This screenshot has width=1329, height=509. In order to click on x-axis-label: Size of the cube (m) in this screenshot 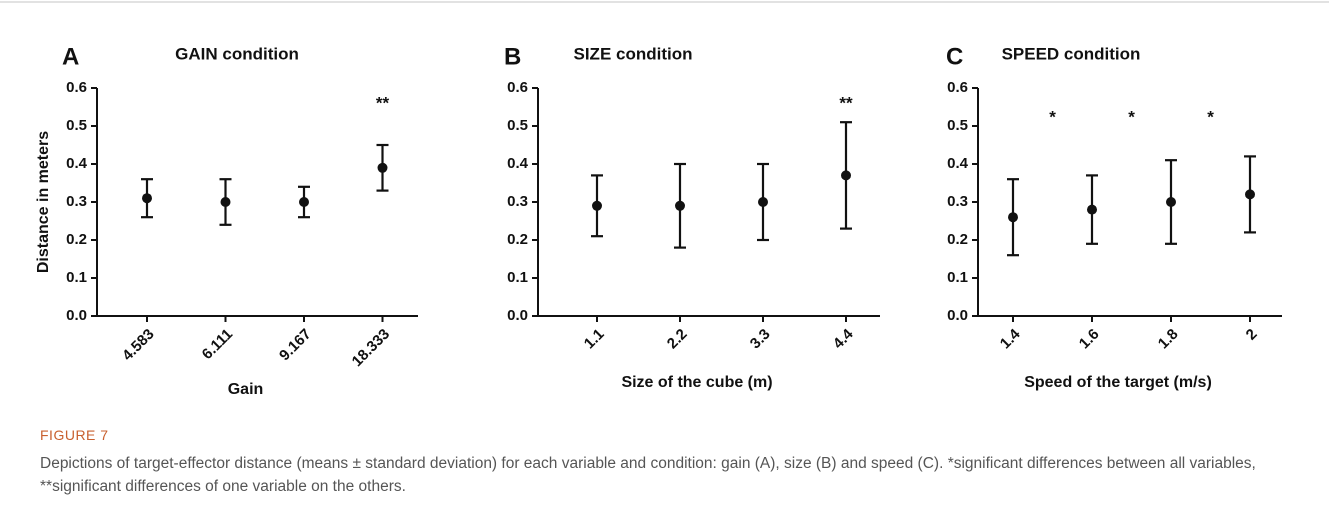, I will do `click(696, 382)`.